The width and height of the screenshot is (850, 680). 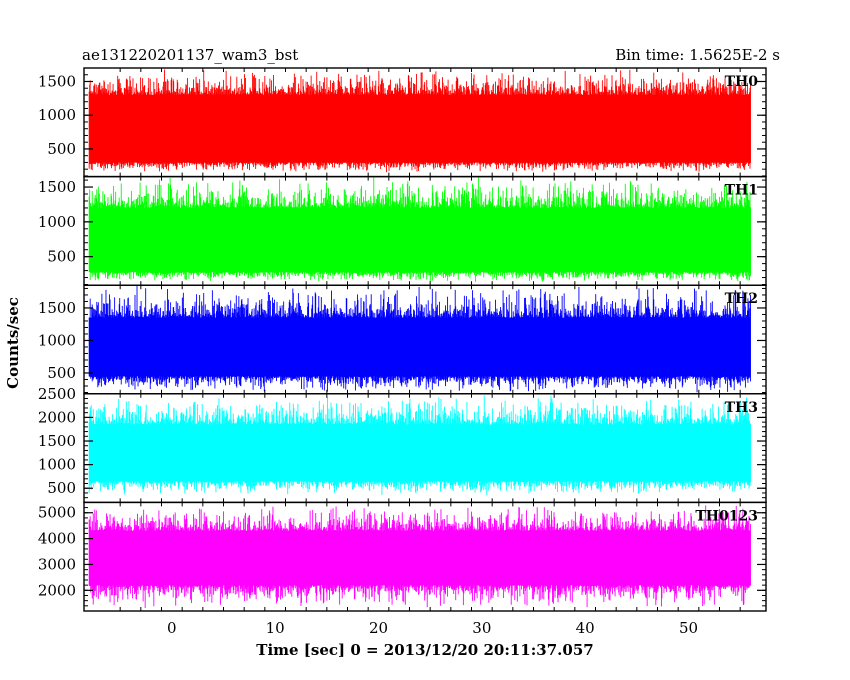 What do you see at coordinates (57, 222) in the screenshot?
I see `y-tick-label-th1: 1000` at bounding box center [57, 222].